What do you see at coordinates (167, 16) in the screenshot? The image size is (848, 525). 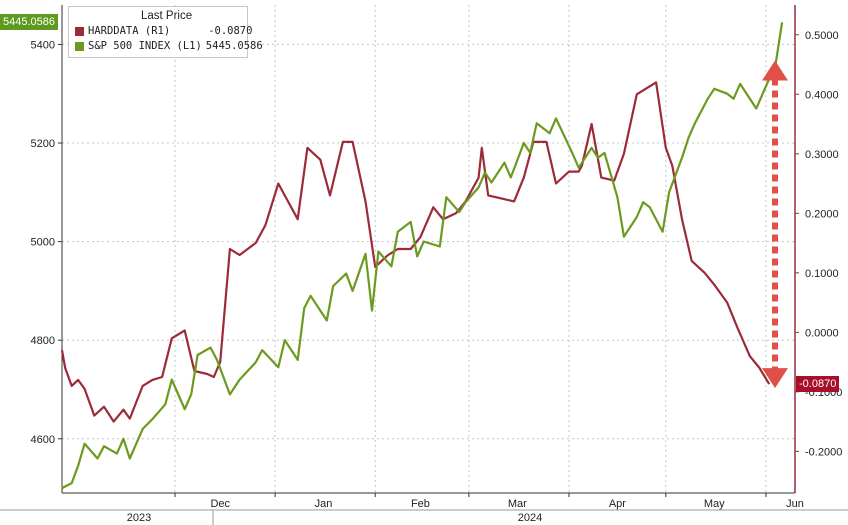 I see `legend-title: Last Price` at bounding box center [167, 16].